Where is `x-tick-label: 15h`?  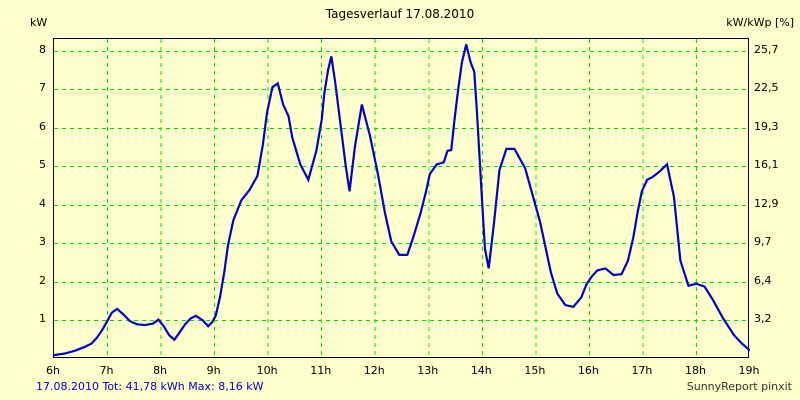 x-tick-label: 15h is located at coordinates (535, 370).